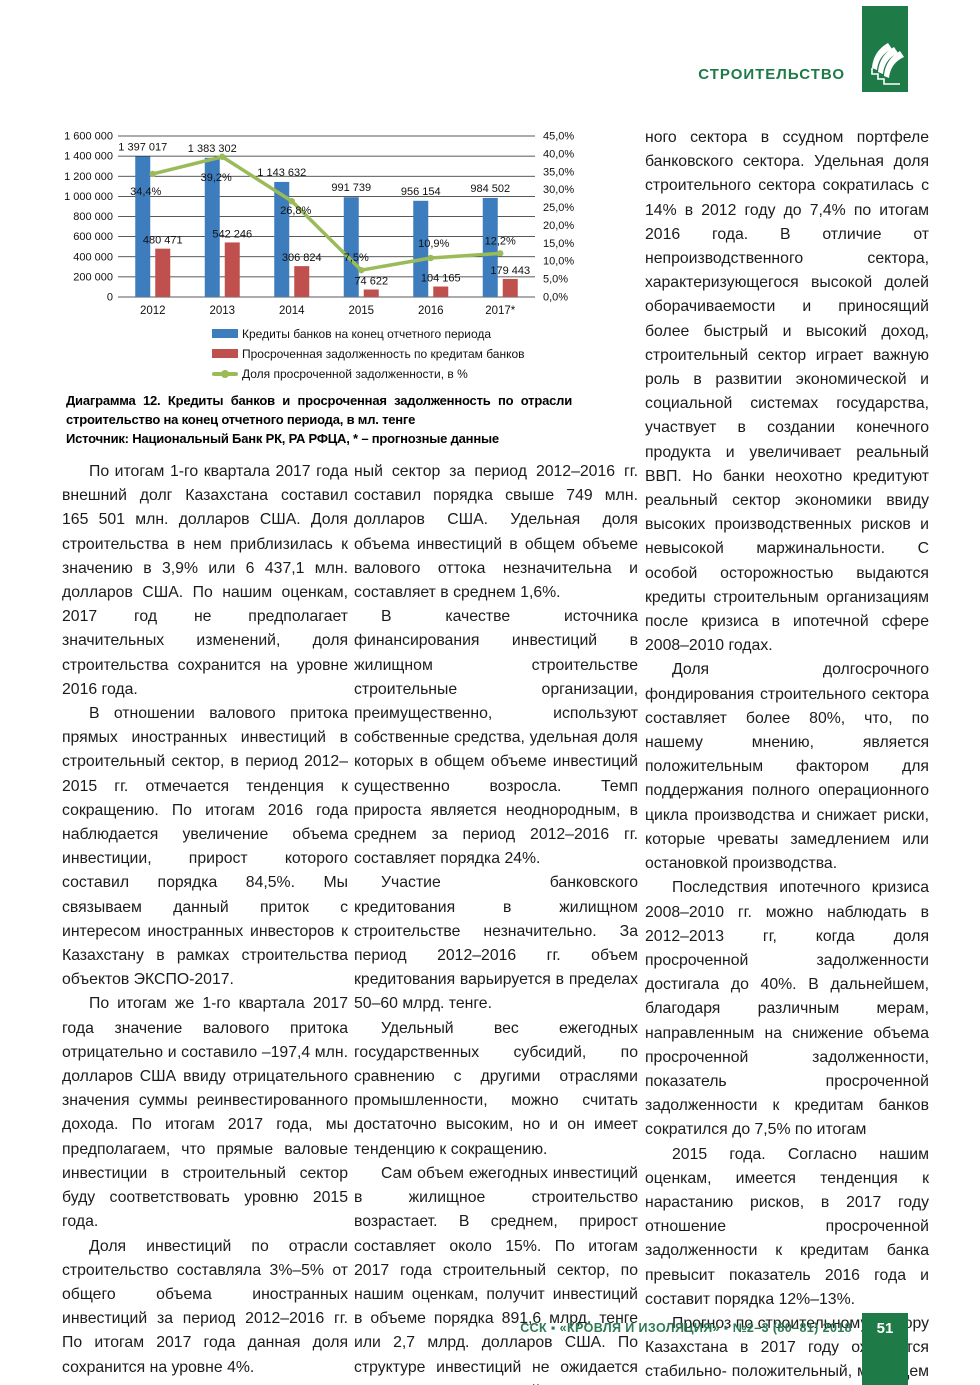 The width and height of the screenshot is (980, 1385). I want to click on svg-text: 2012, so click(153, 311).